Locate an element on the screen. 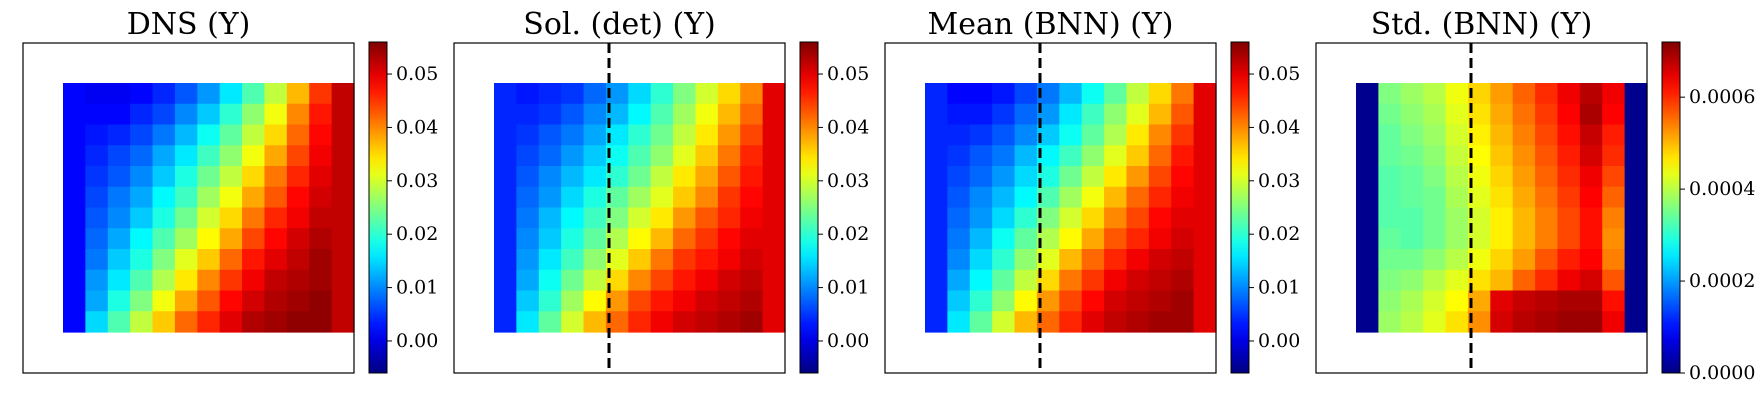 This screenshot has width=1760, height=400. colorbar-tick-label: 0.0000 is located at coordinates (1722, 373).